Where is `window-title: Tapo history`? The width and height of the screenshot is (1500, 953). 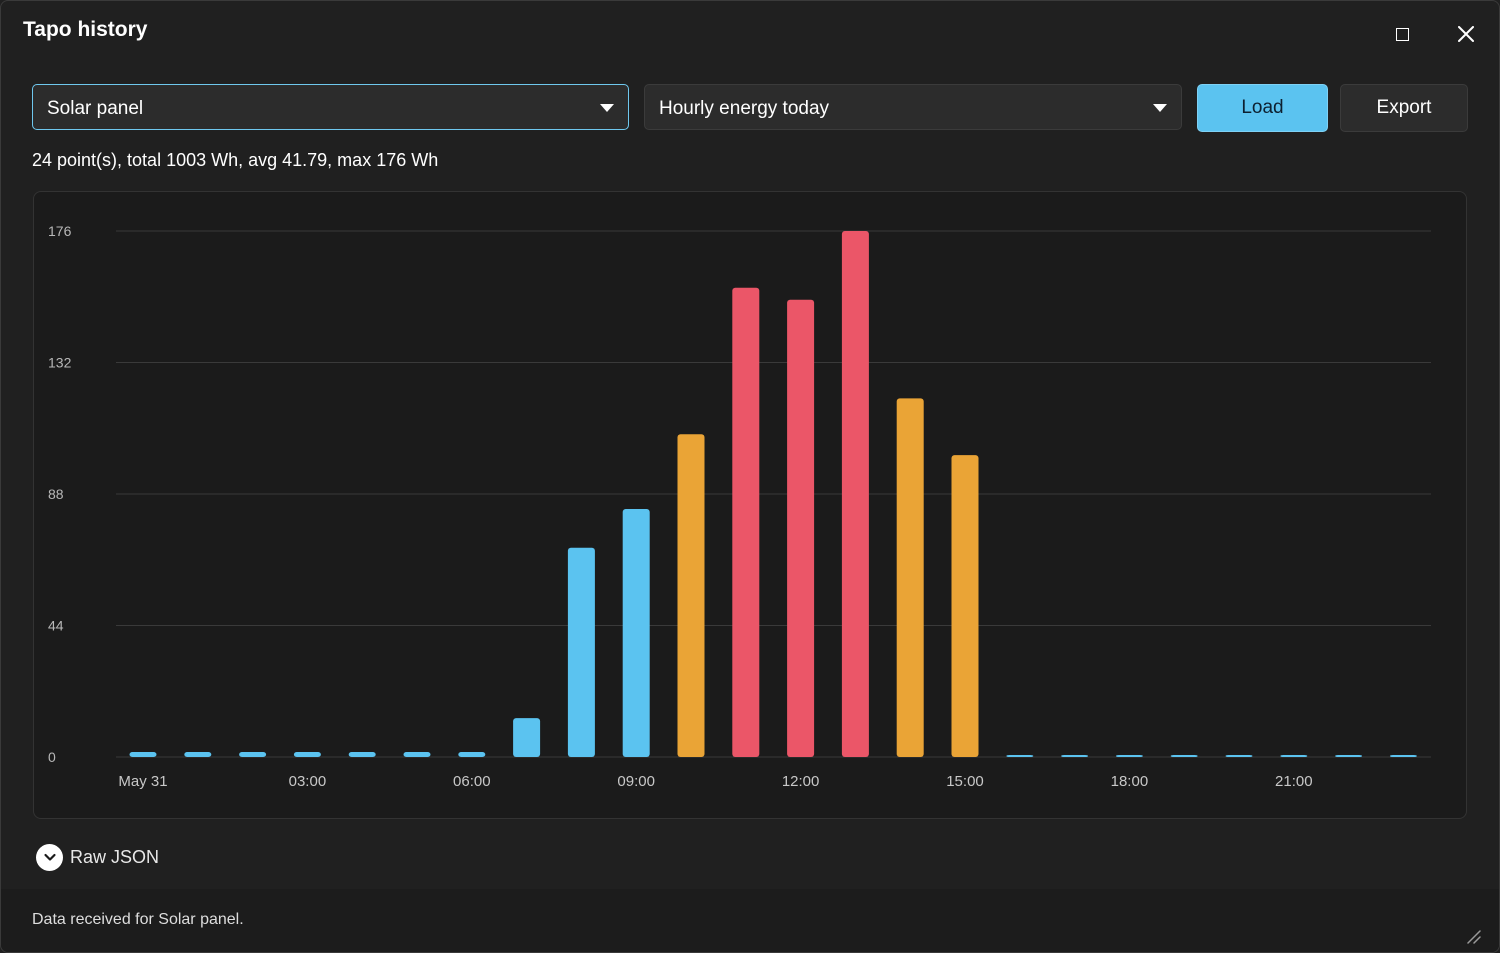
window-title: Tapo history is located at coordinates (85, 29).